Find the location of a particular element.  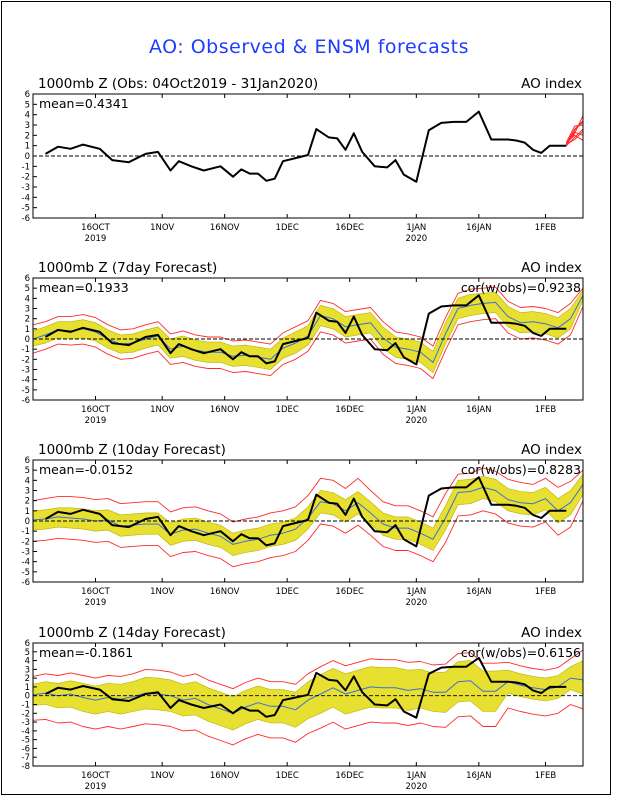

mean-label: mean=0.1933 is located at coordinates (84, 287).